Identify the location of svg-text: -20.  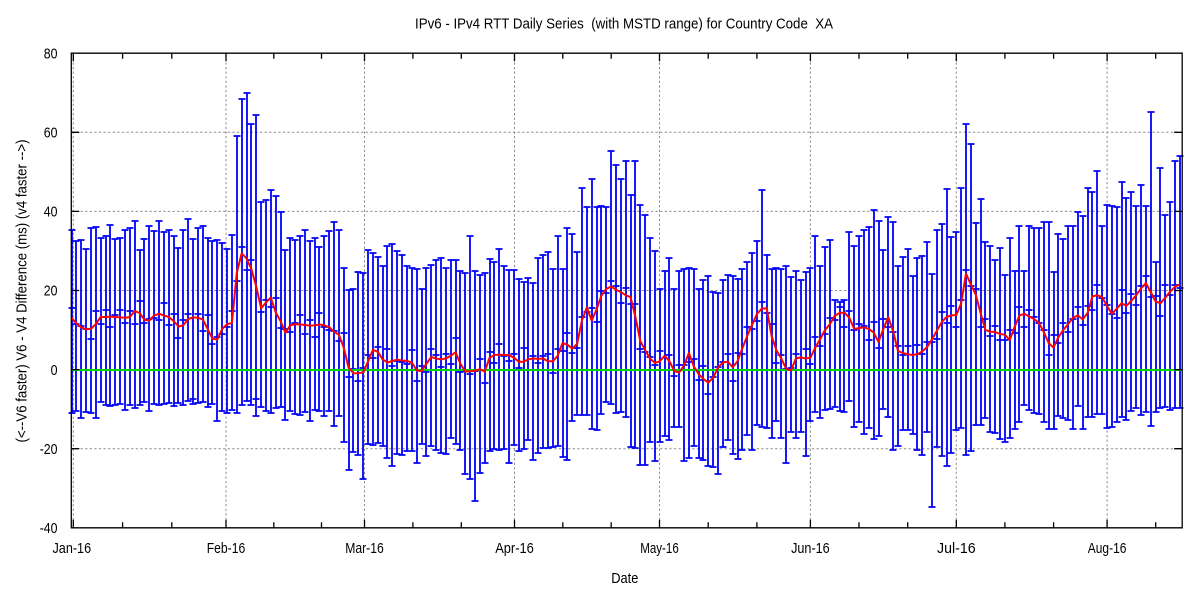
(49, 449).